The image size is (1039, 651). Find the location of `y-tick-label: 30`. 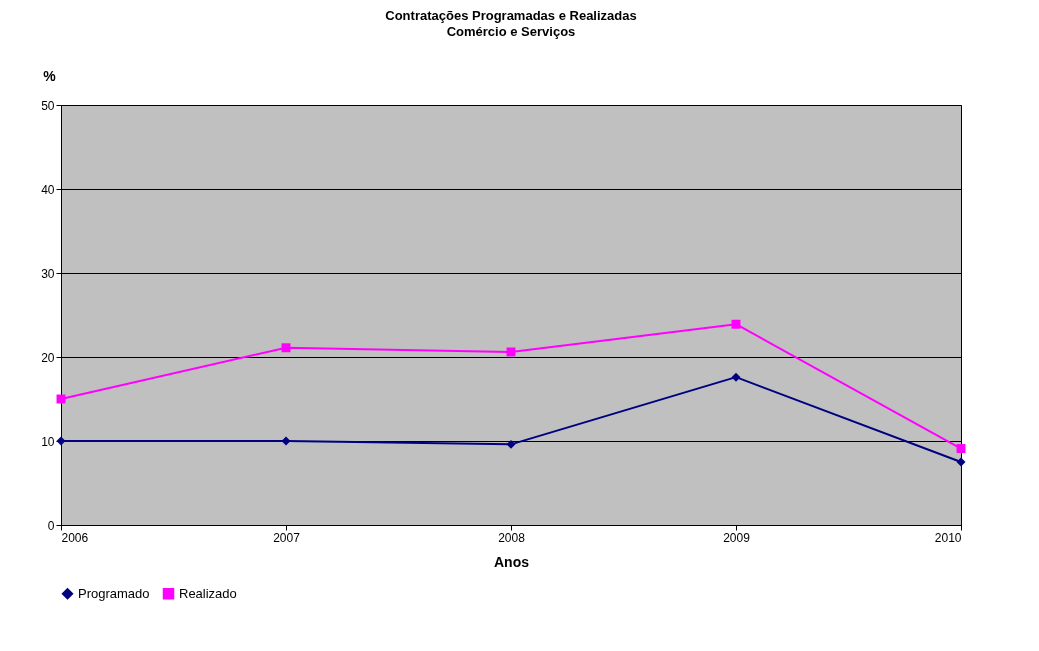

y-tick-label: 30 is located at coordinates (48, 273).